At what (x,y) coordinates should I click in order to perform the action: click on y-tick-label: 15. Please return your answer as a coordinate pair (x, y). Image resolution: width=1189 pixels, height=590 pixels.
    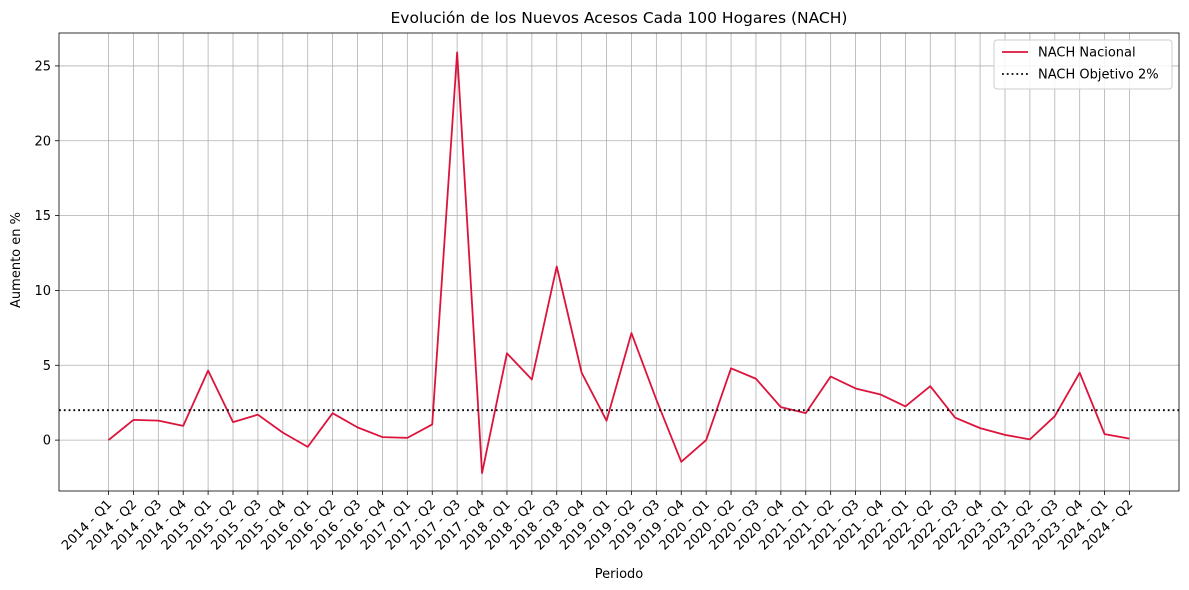
    Looking at the image, I should click on (42, 216).